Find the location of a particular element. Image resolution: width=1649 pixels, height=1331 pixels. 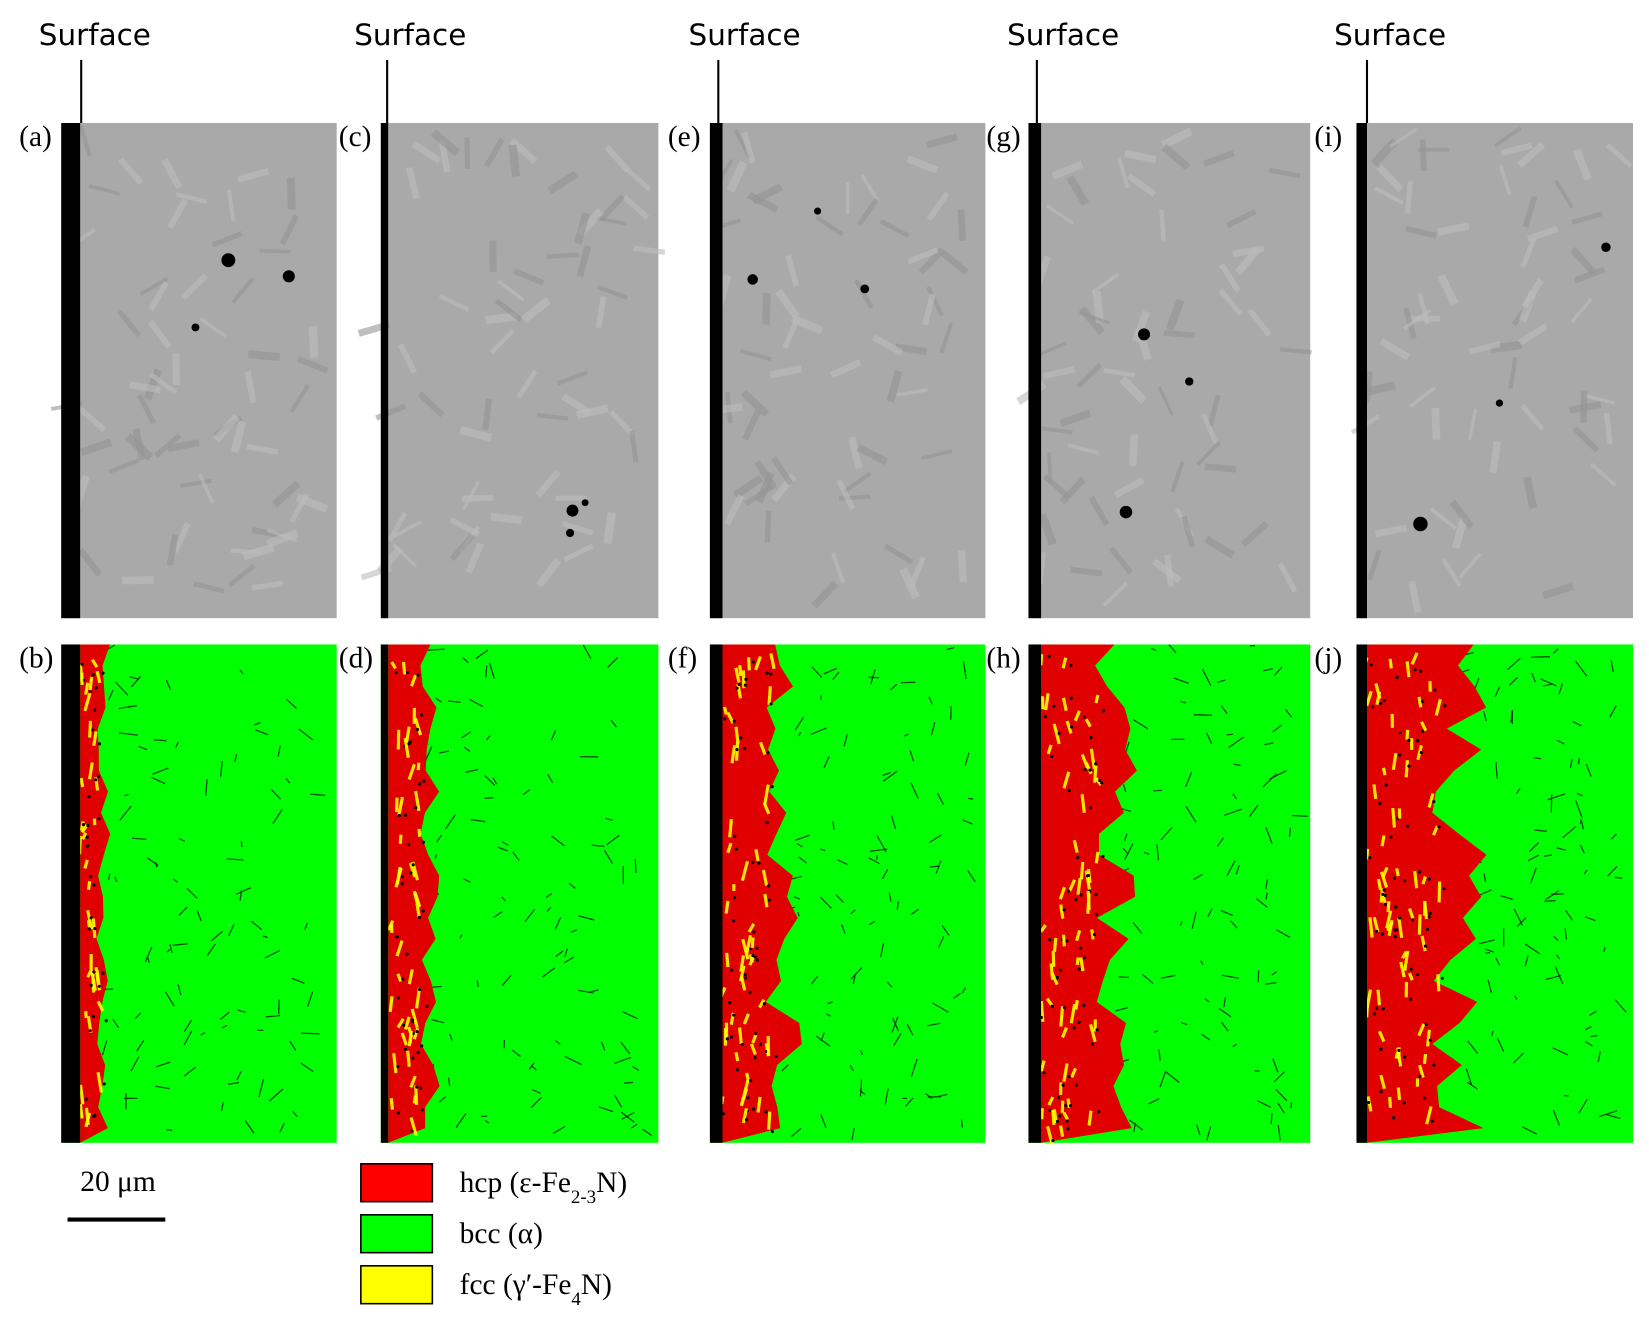

pore is located at coordinates (1499, 403).